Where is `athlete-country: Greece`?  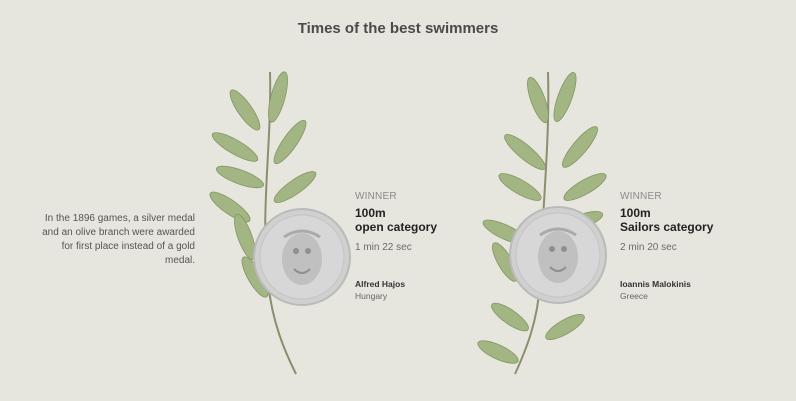
athlete-country: Greece is located at coordinates (634, 296).